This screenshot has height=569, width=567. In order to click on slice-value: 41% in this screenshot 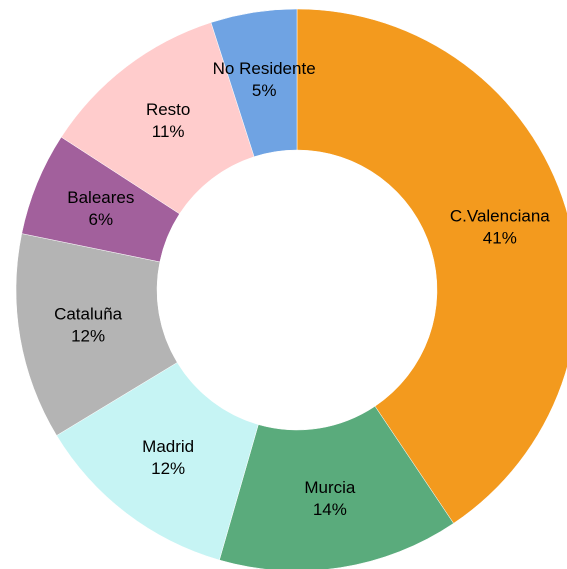, I will do `click(500, 238)`.